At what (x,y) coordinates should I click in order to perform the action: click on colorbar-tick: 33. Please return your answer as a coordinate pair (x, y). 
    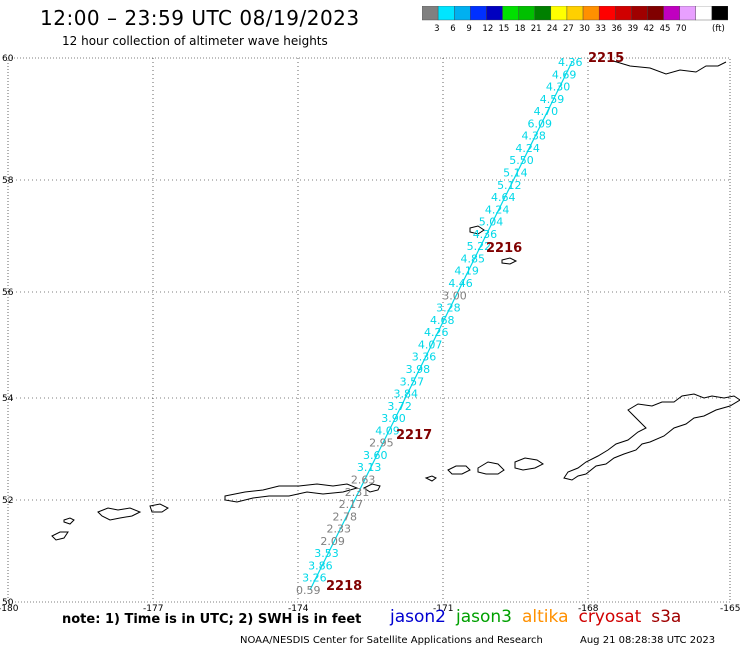
    Looking at the image, I should click on (600, 28).